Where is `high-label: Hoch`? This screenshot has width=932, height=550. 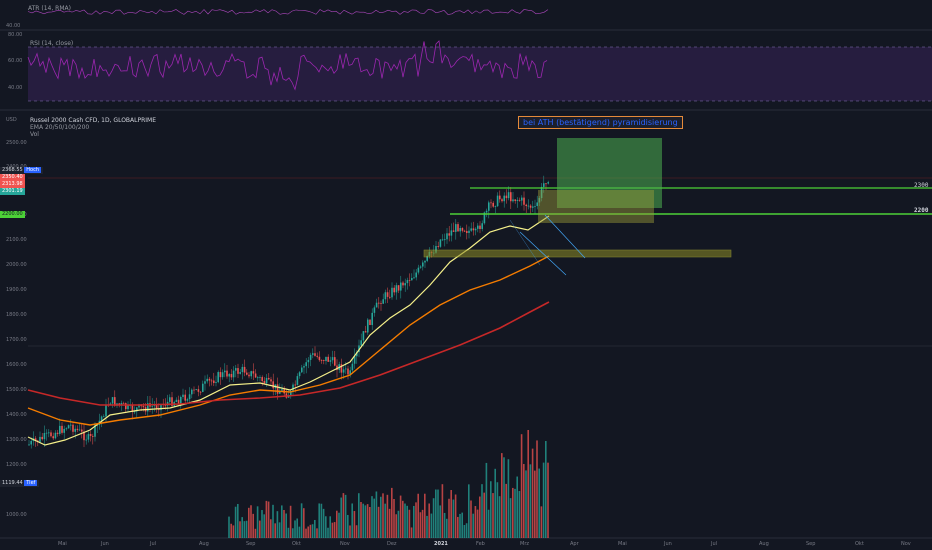
high-label: Hoch is located at coordinates (33, 170).